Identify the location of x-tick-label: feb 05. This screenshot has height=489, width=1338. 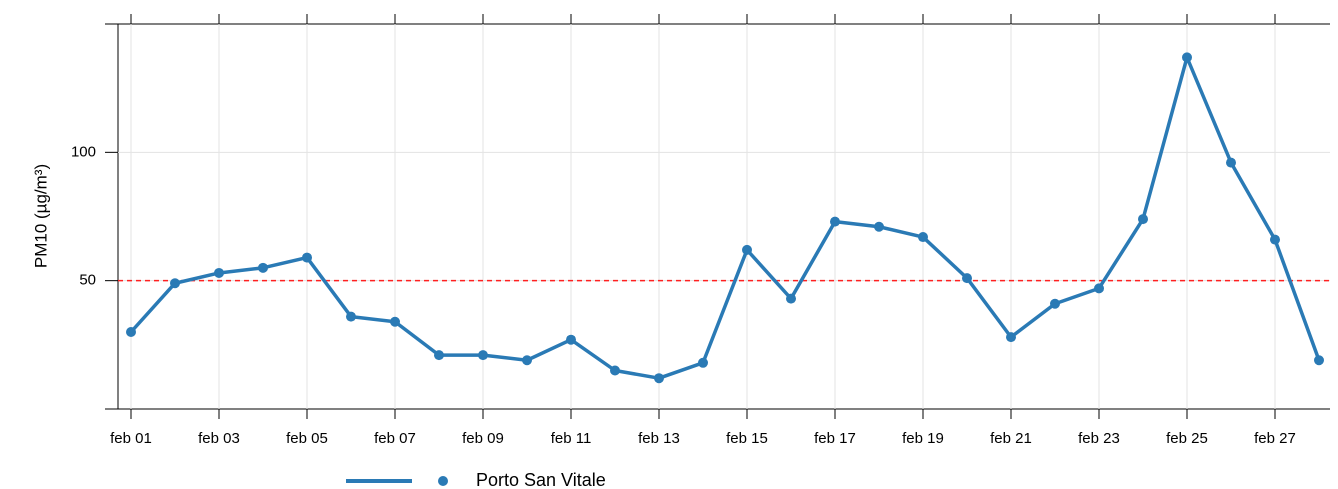
(307, 438).